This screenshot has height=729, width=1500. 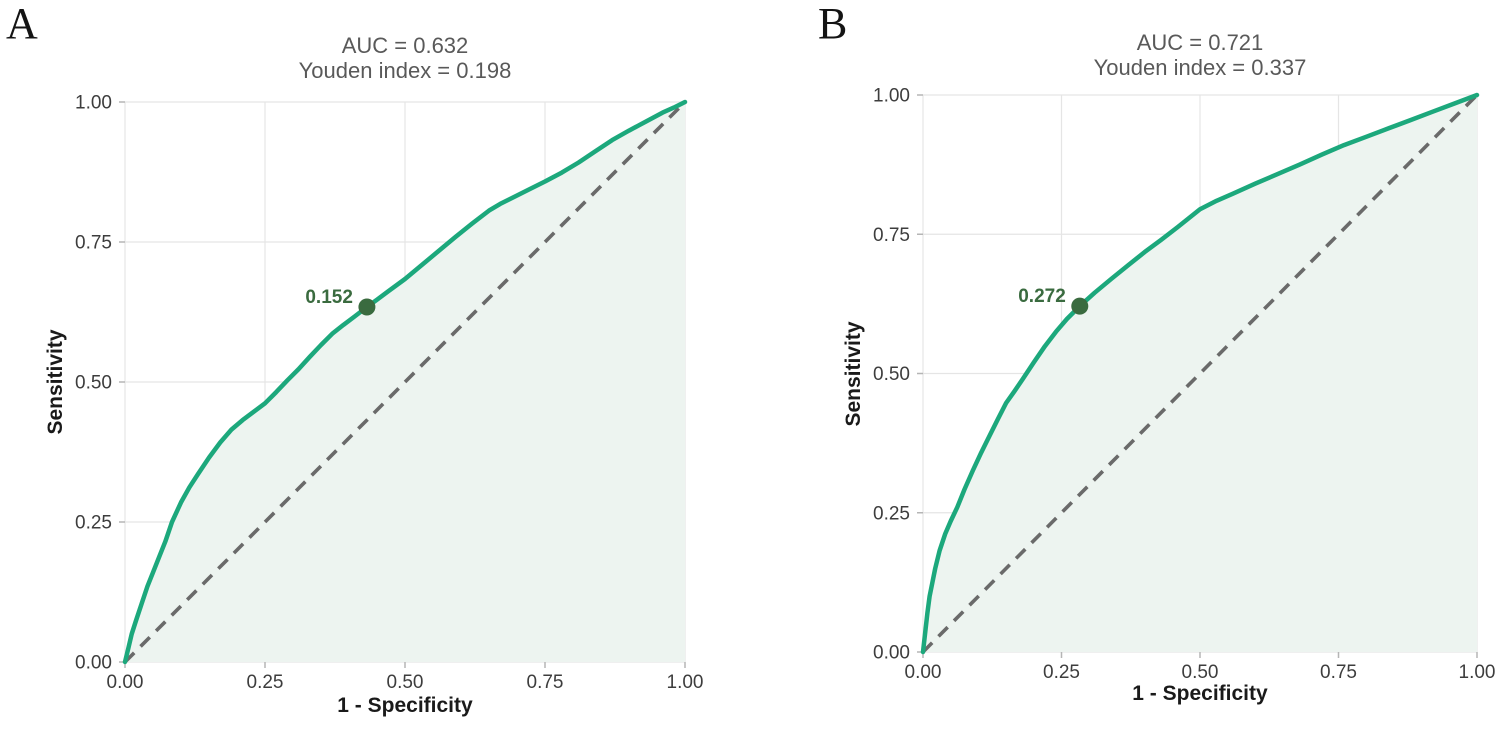 What do you see at coordinates (405, 682) in the screenshot?
I see `x-tick-label-a: 0.50` at bounding box center [405, 682].